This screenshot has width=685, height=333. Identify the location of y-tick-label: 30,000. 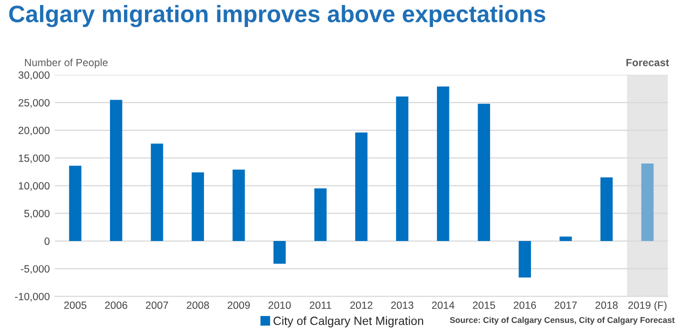
(34, 75).